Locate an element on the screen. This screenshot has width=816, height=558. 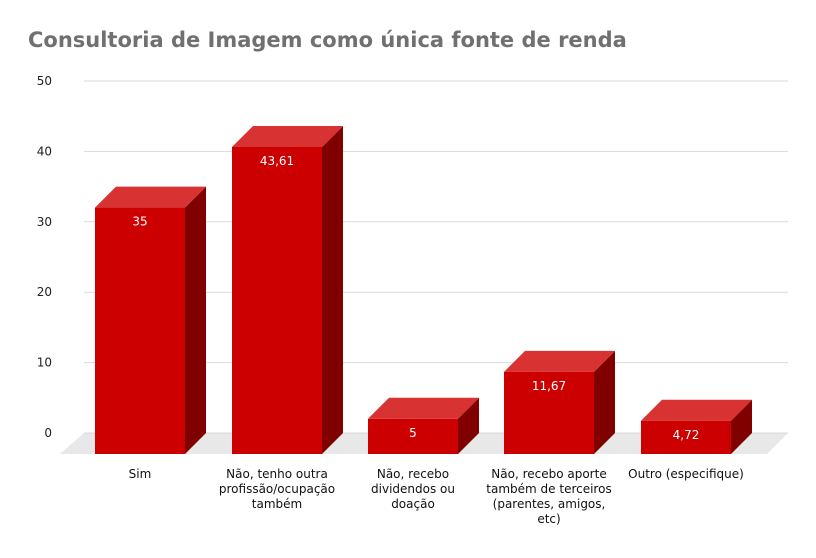
x-tick-label: Não, tenho outra profissão/ocupação também is located at coordinates (277, 489).